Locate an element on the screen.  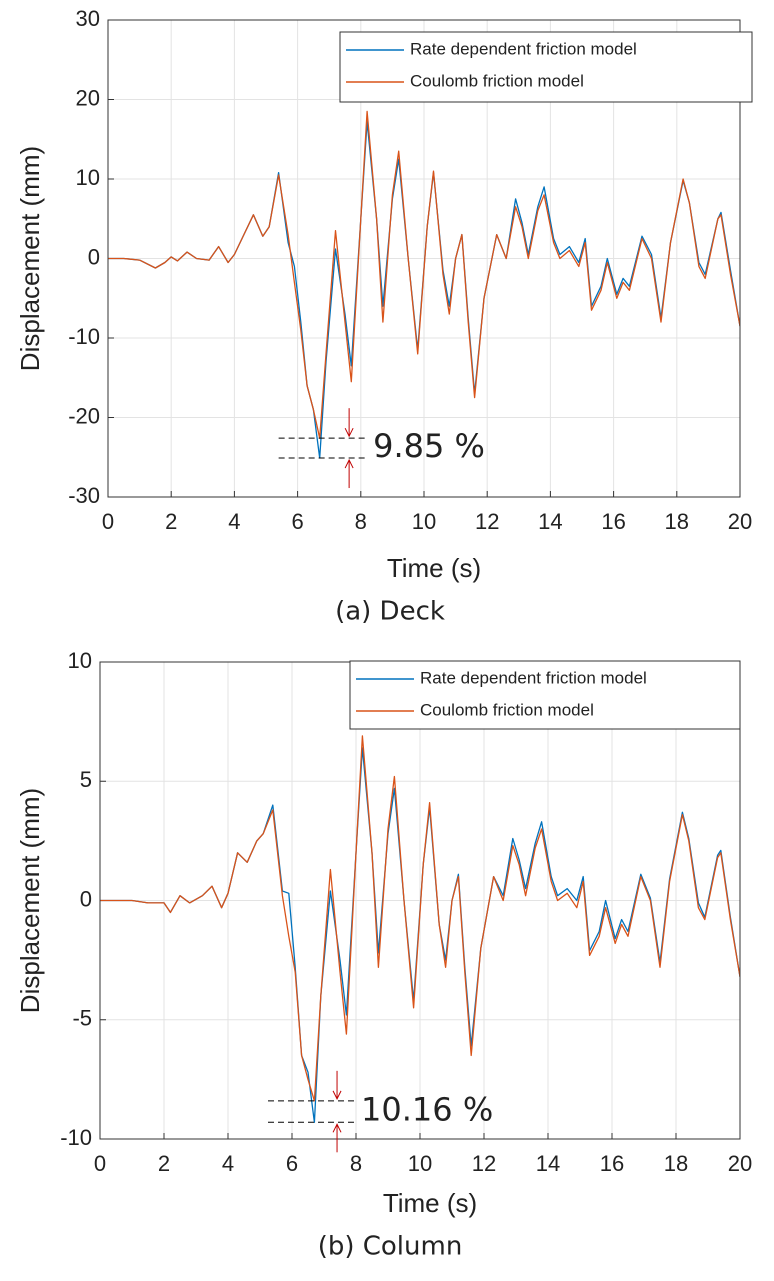
annotation: 10.16 % is located at coordinates (427, 1110).